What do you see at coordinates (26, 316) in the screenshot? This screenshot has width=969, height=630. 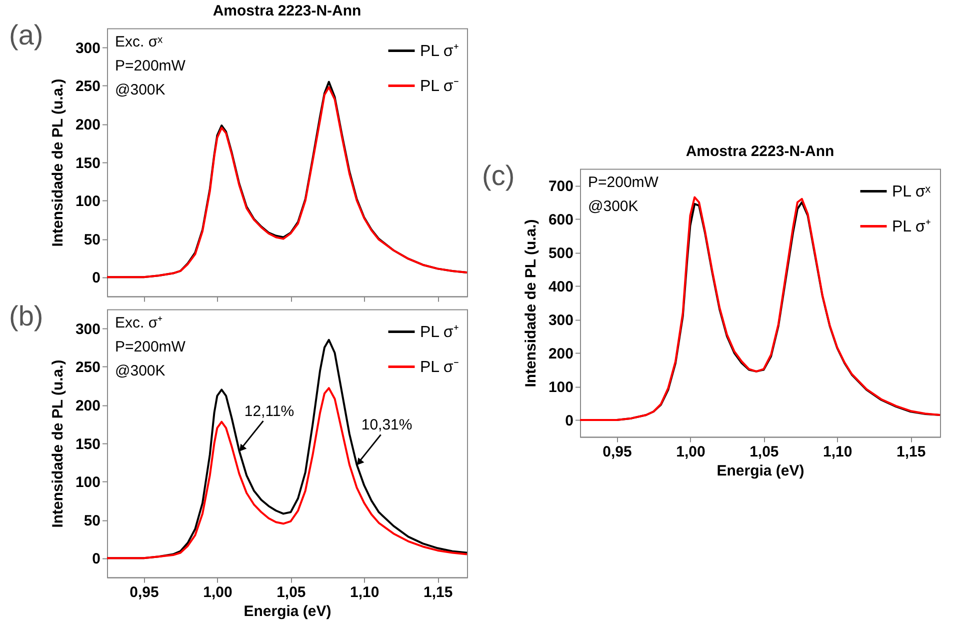 I see `text: (b)` at bounding box center [26, 316].